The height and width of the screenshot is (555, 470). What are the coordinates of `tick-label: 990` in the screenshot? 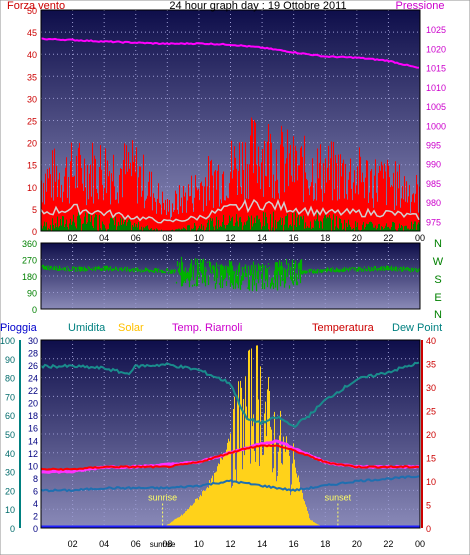 It's located at (433, 165).